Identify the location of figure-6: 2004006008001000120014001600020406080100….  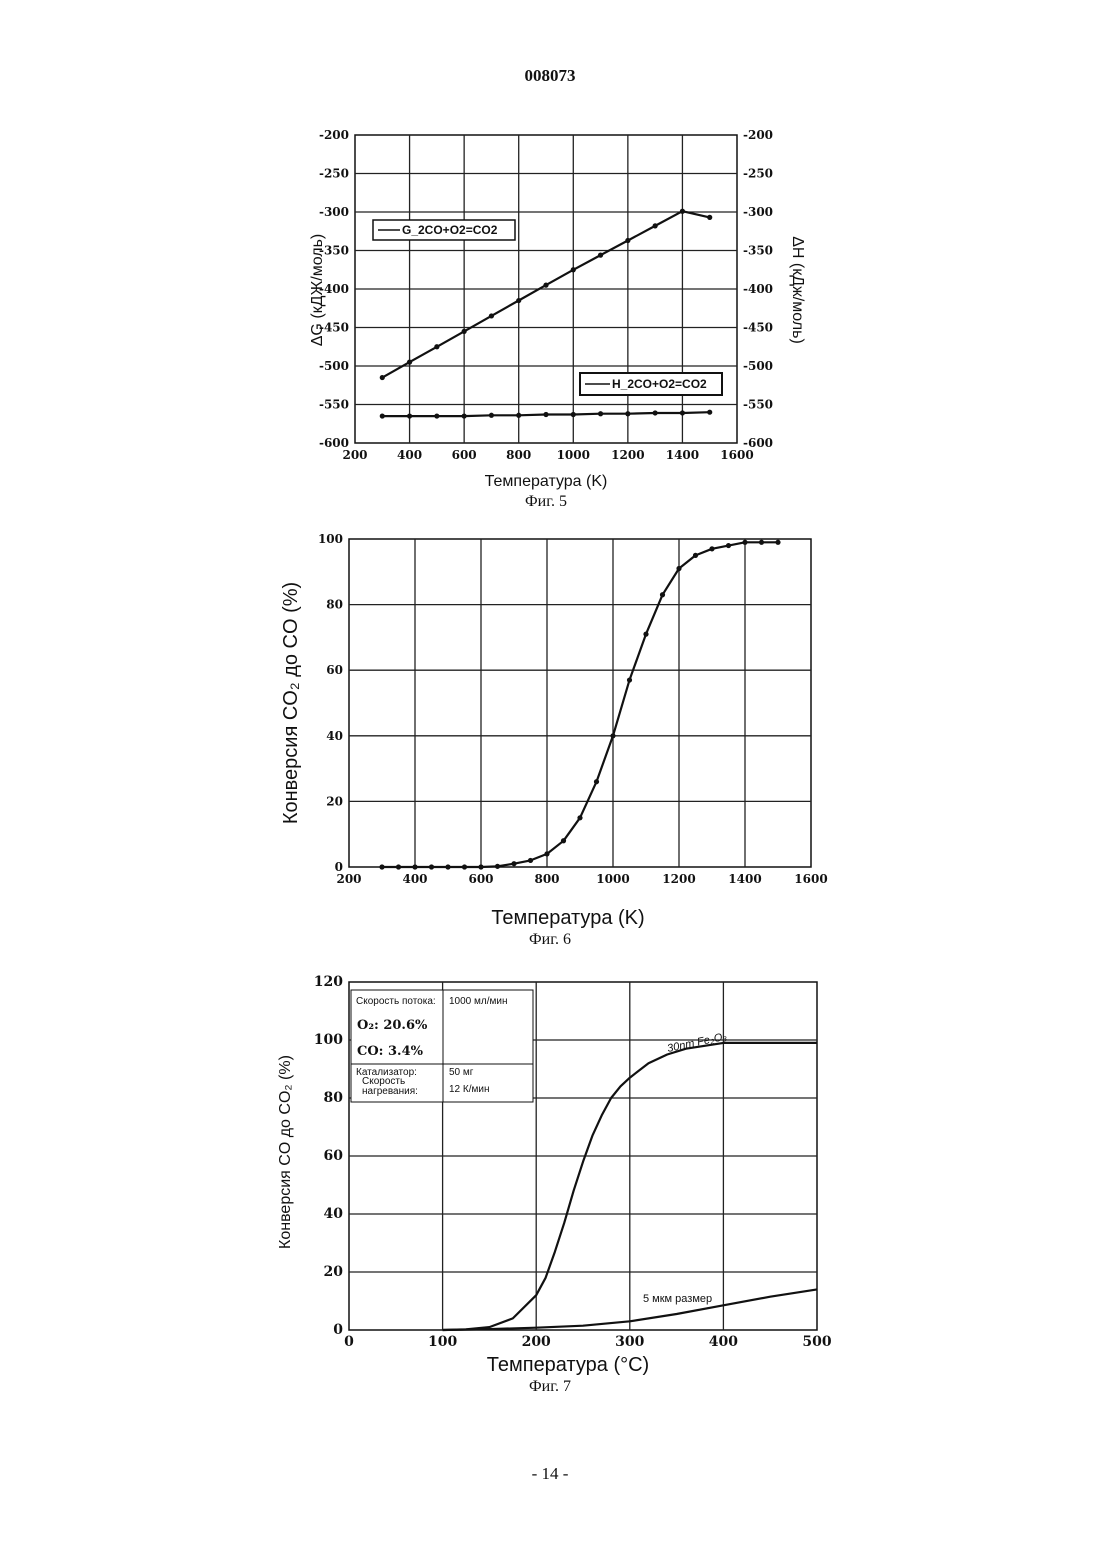
(554, 740).